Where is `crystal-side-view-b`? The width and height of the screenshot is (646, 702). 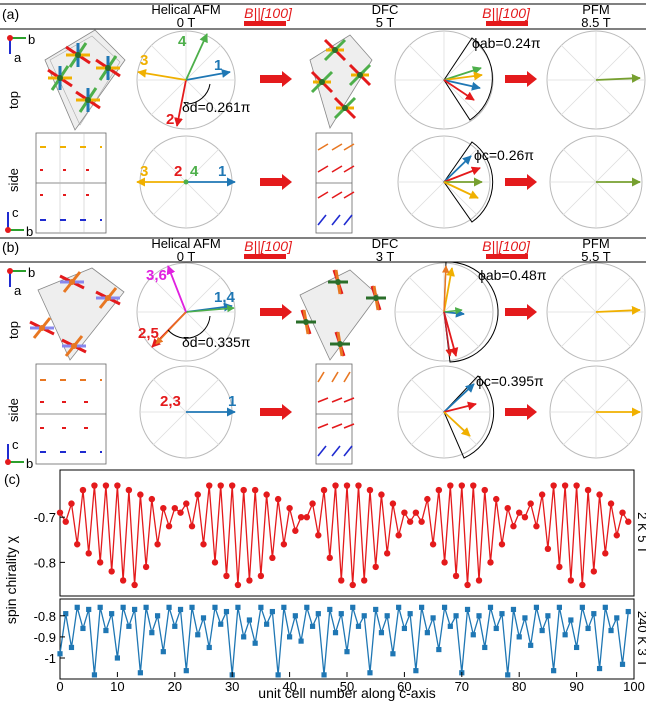 crystal-side-view-b is located at coordinates (71, 414).